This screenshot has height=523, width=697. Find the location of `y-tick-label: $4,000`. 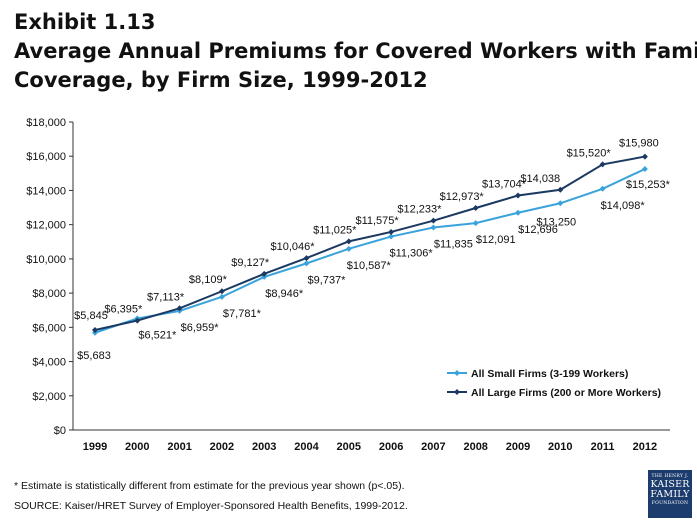

y-tick-label: $4,000 is located at coordinates (49, 363).